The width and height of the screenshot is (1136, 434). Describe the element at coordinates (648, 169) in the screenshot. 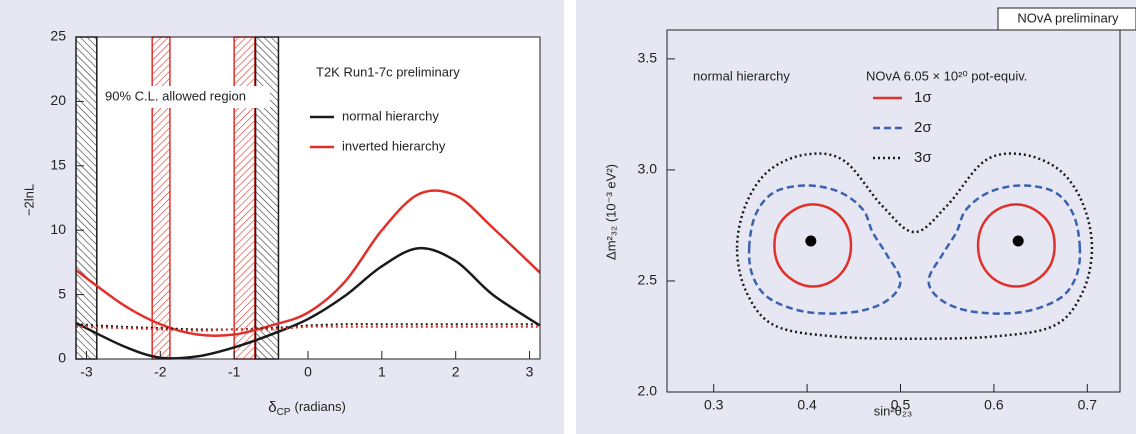

I see `y-tick-label: 3.0` at that location.